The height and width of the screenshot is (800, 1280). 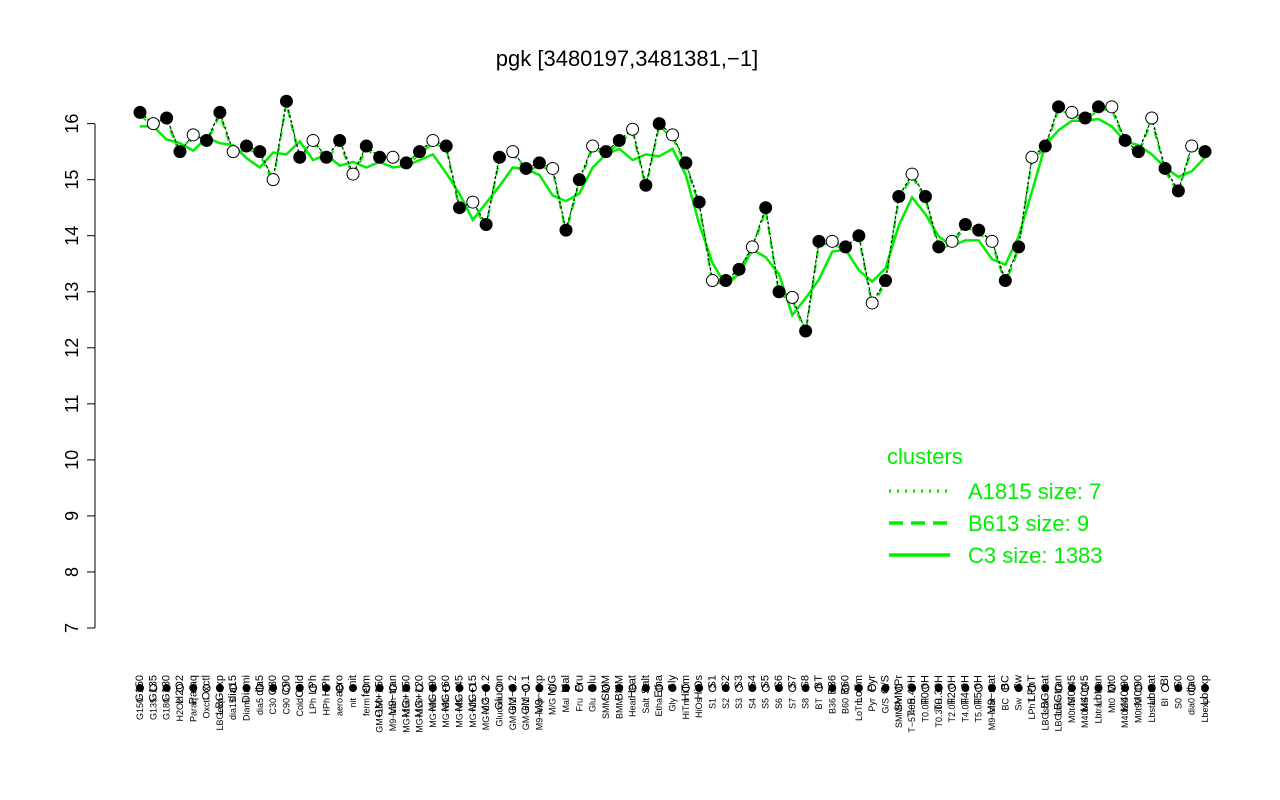 What do you see at coordinates (712, 703) in the screenshot?
I see `x-bottom-label: S1` at bounding box center [712, 703].